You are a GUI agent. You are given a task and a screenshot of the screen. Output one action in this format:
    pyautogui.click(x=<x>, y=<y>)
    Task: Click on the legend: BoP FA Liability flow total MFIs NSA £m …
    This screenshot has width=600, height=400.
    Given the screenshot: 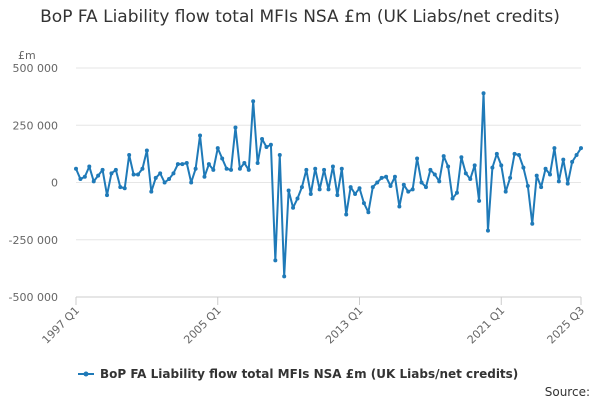 What is the action you would take?
    pyautogui.click(x=298, y=374)
    